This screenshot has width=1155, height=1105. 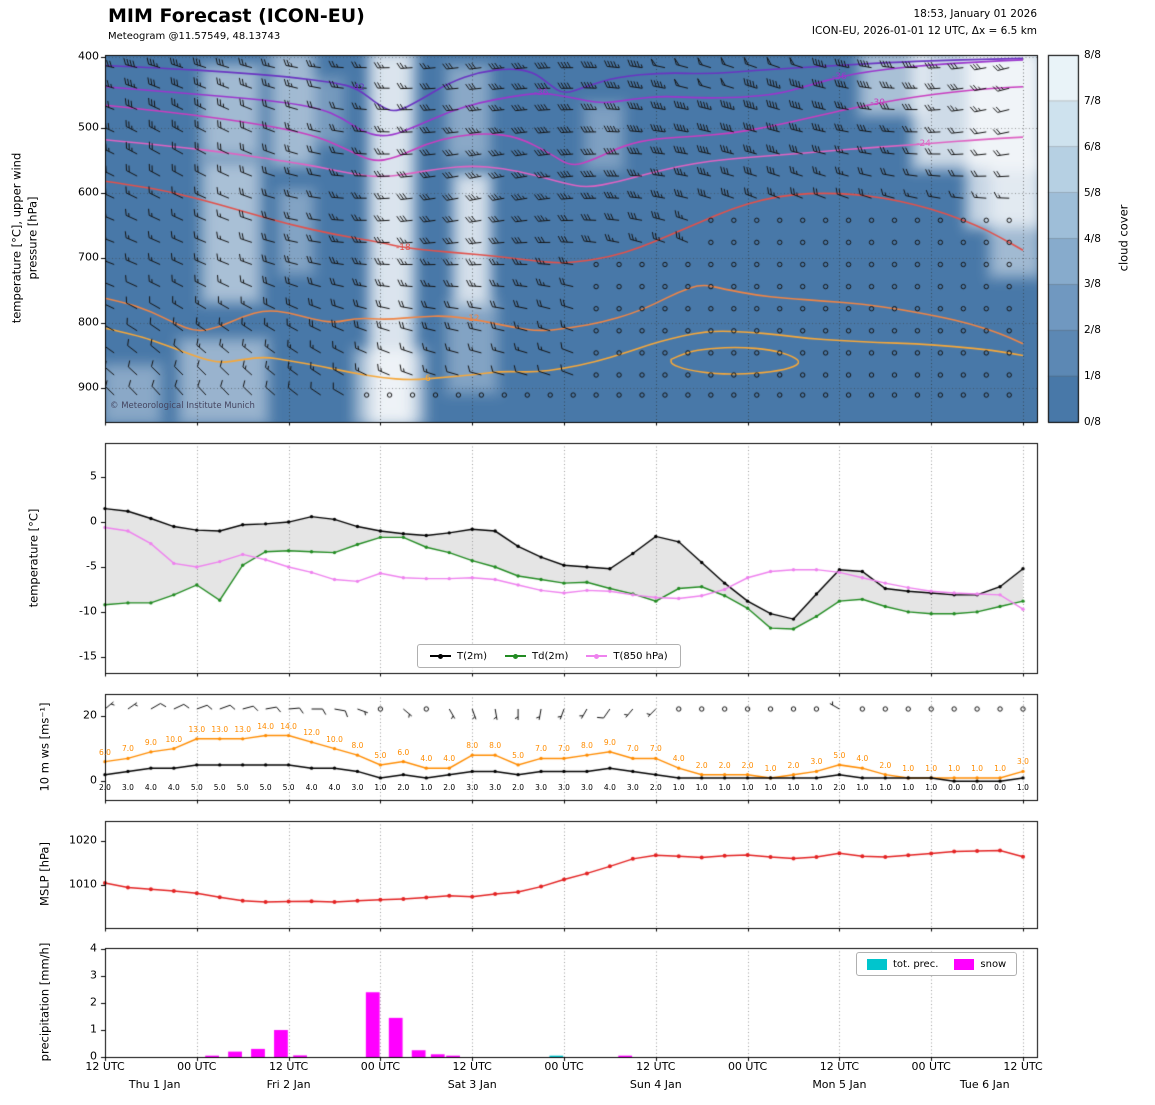 I want to click on legend-label: snow, so click(x=993, y=964).